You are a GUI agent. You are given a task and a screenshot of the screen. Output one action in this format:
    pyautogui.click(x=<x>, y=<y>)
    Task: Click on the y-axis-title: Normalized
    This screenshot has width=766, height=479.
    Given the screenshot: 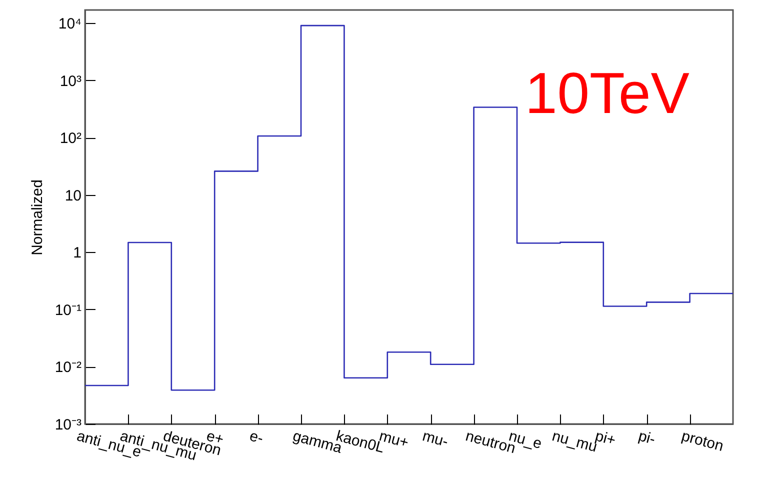 What is the action you would take?
    pyautogui.click(x=37, y=218)
    